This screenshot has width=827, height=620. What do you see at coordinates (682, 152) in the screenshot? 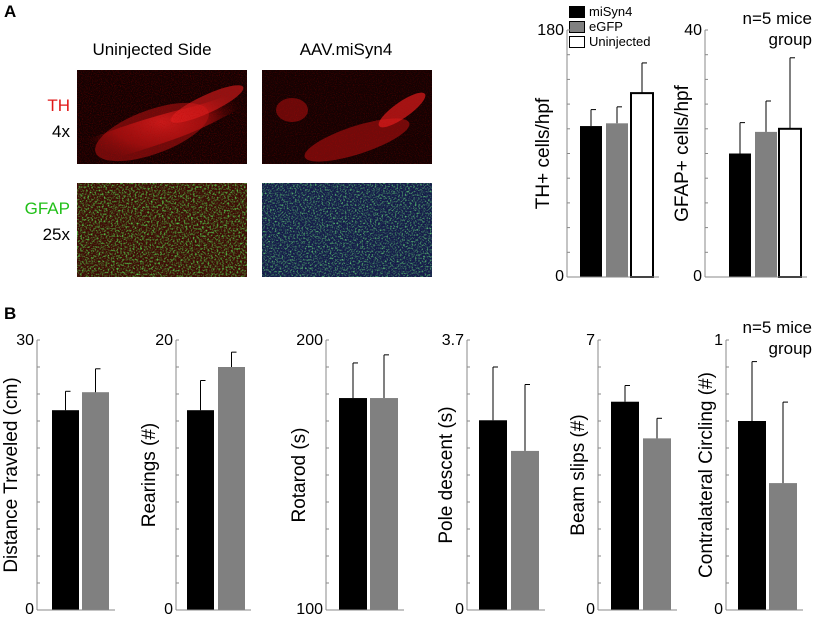
I see `y-axis-label-gfap: GFAP+ cells/hpf` at bounding box center [682, 152].